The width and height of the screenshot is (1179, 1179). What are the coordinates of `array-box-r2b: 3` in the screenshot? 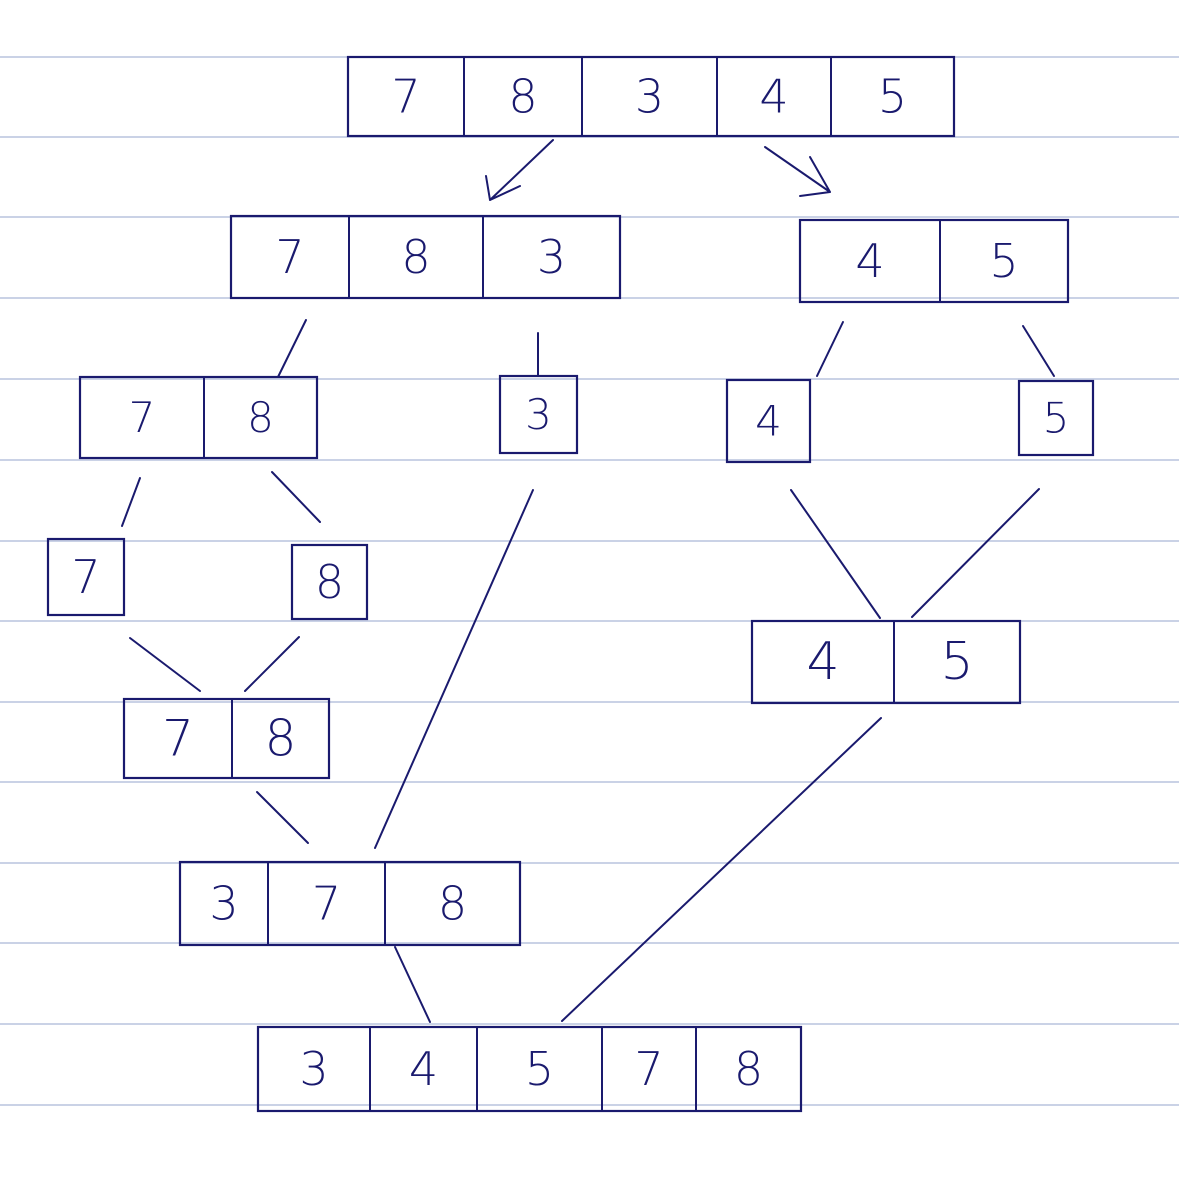 It's located at (538, 414).